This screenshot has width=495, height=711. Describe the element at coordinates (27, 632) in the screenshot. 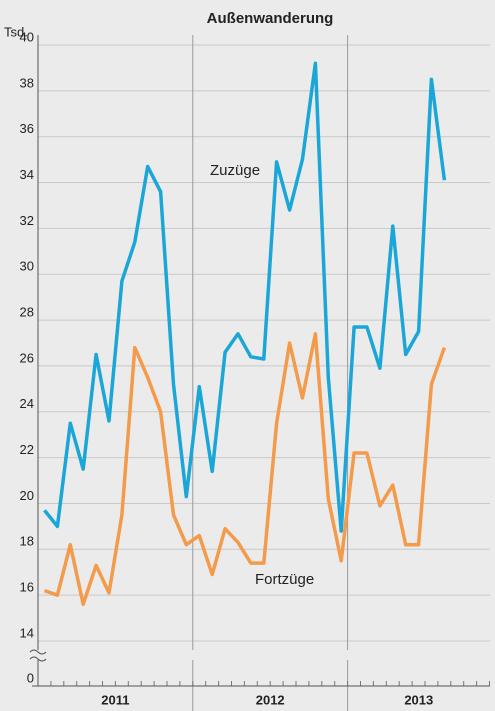

I see `y-tick-label: 14` at that location.